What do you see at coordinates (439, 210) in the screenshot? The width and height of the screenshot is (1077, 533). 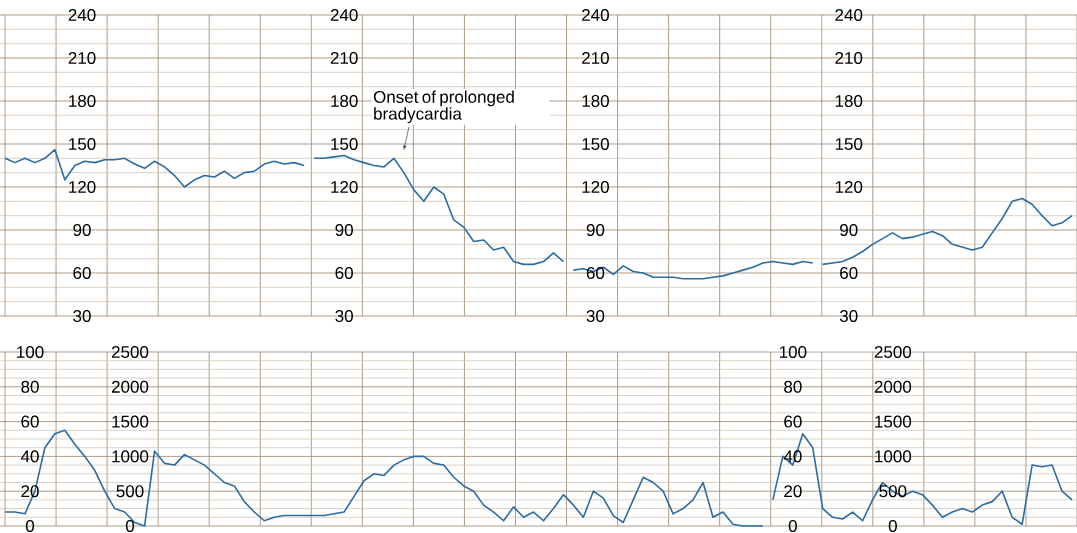 I see `line-series` at bounding box center [439, 210].